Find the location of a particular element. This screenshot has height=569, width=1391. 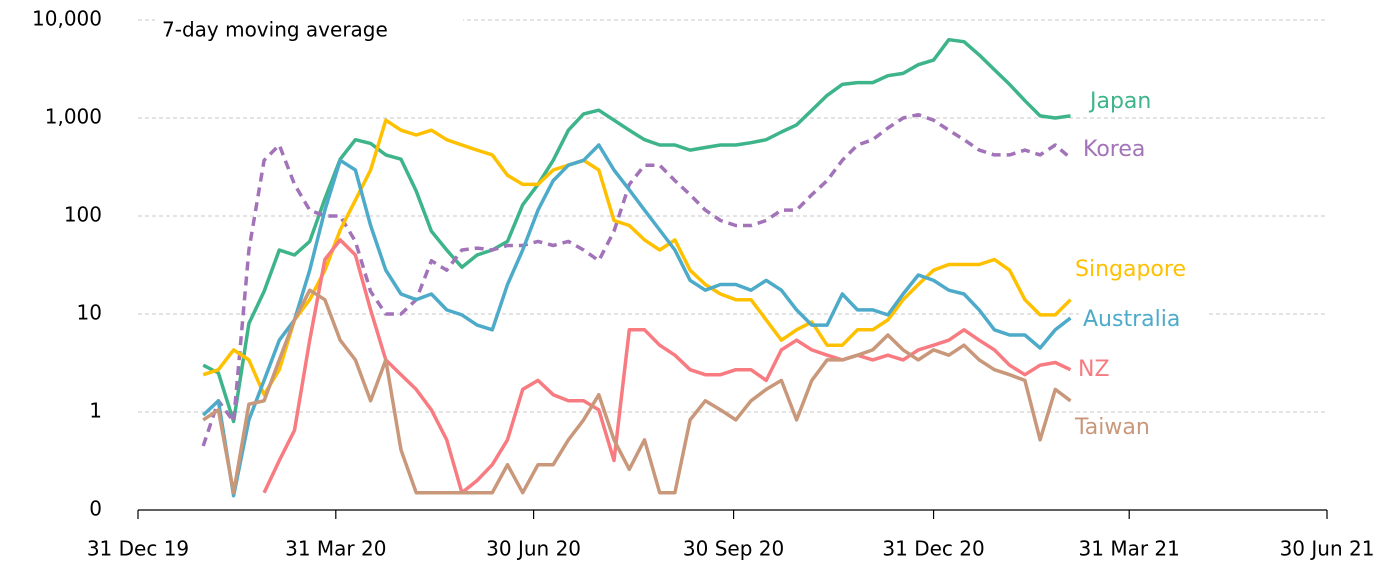

y-tick-label: 100 is located at coordinates (83, 215).